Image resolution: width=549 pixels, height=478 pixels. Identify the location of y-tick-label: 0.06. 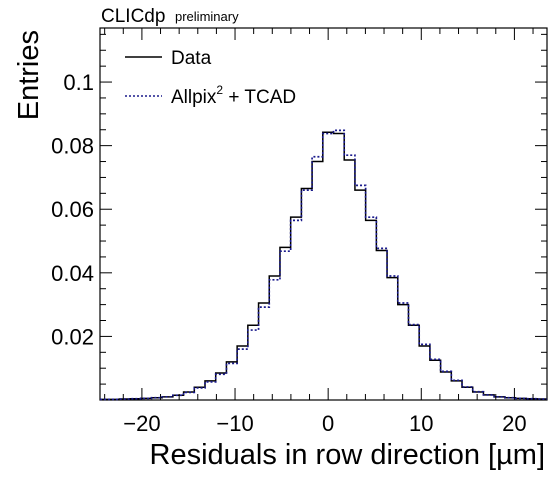
(72, 209).